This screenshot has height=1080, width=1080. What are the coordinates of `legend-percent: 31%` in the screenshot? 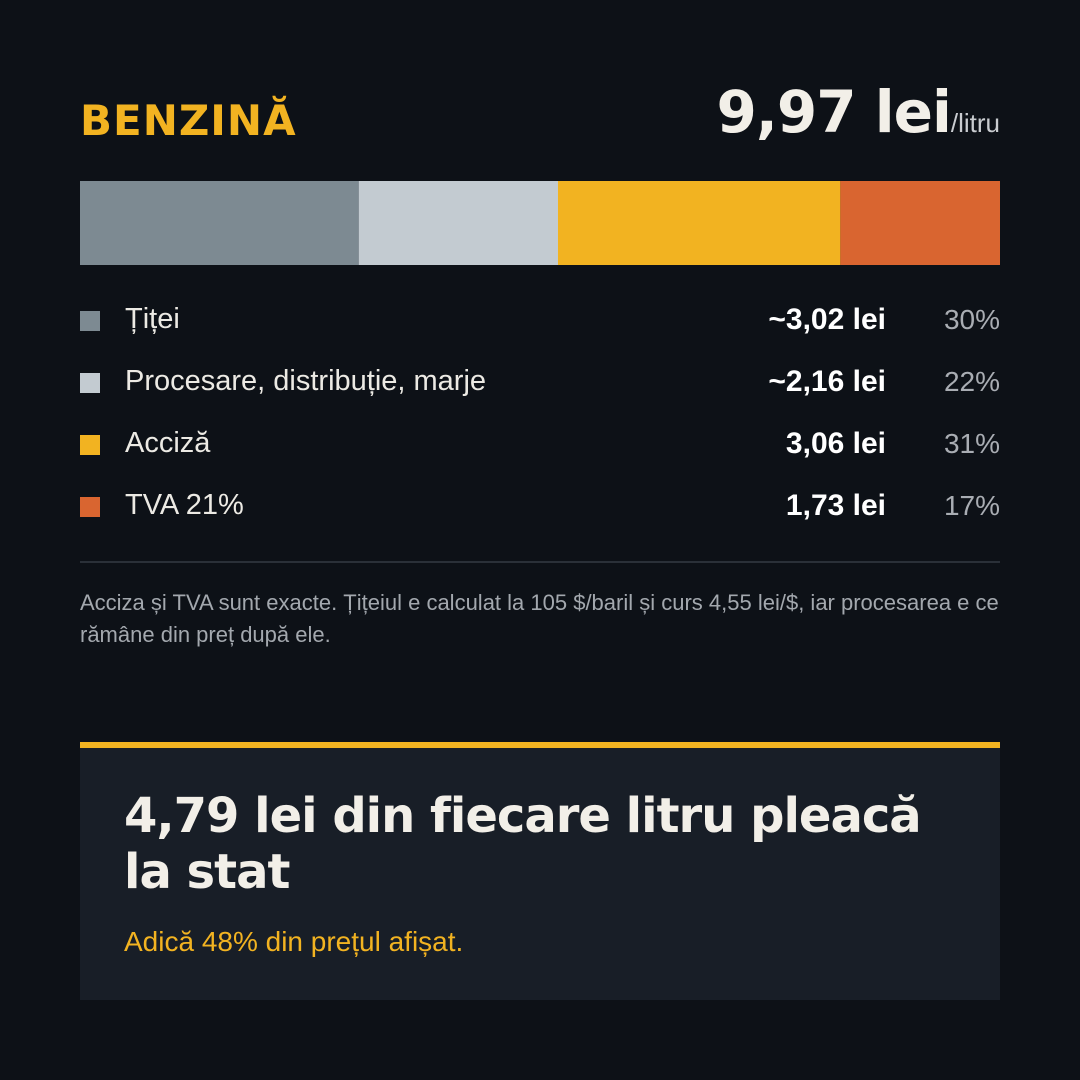 It's located at (971, 443).